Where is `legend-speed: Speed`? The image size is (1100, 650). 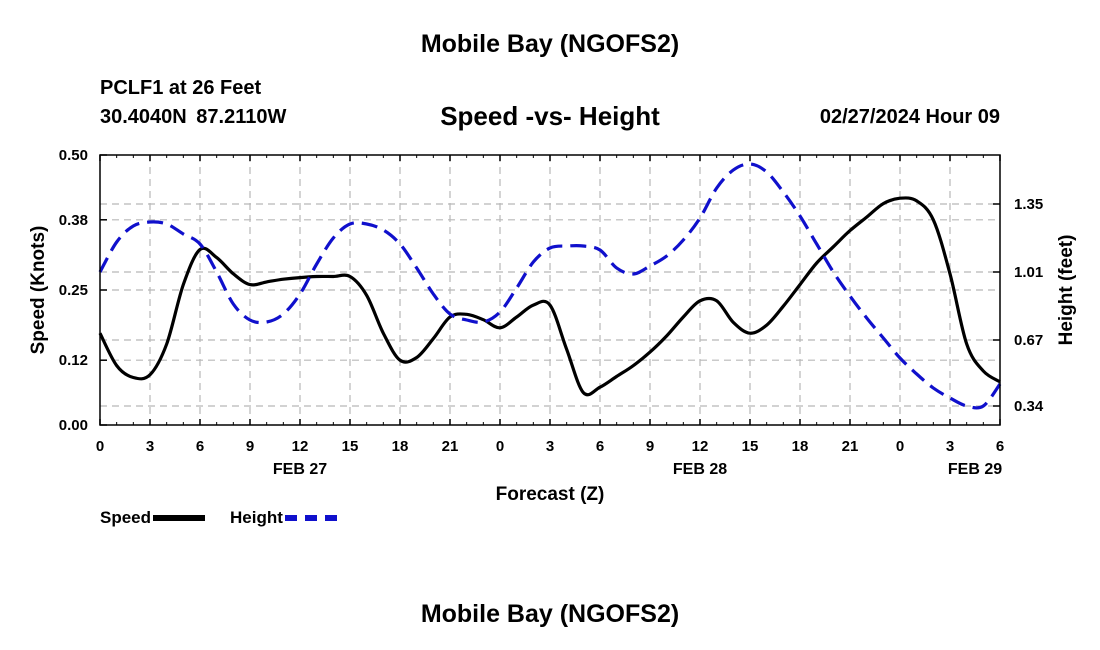 legend-speed: Speed is located at coordinates (153, 518).